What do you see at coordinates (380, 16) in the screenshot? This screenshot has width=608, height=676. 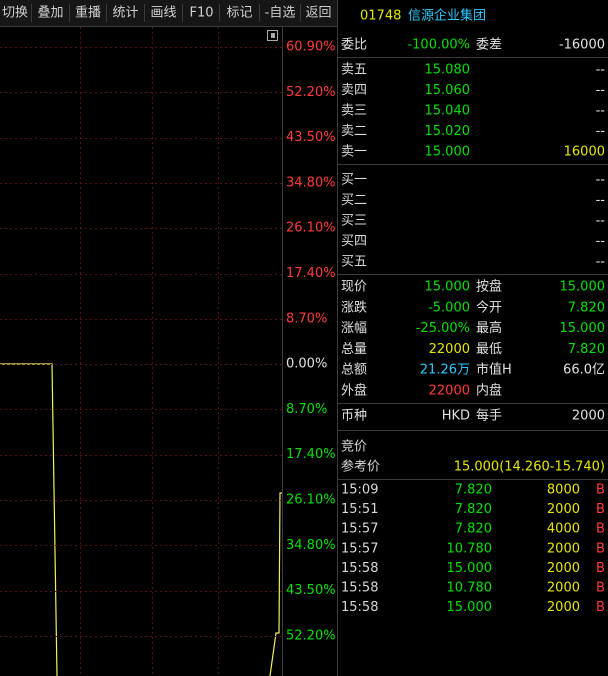 I see `stock-code: 01748` at bounding box center [380, 16].